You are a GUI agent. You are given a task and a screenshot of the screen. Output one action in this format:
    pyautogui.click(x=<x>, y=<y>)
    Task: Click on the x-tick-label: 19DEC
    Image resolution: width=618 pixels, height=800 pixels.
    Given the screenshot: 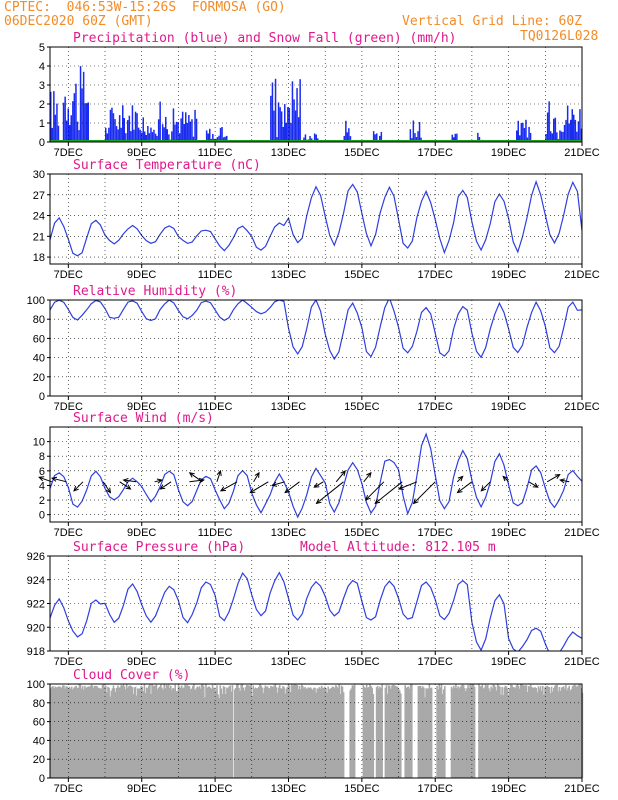 What is the action you would take?
    pyautogui.click(x=509, y=533)
    